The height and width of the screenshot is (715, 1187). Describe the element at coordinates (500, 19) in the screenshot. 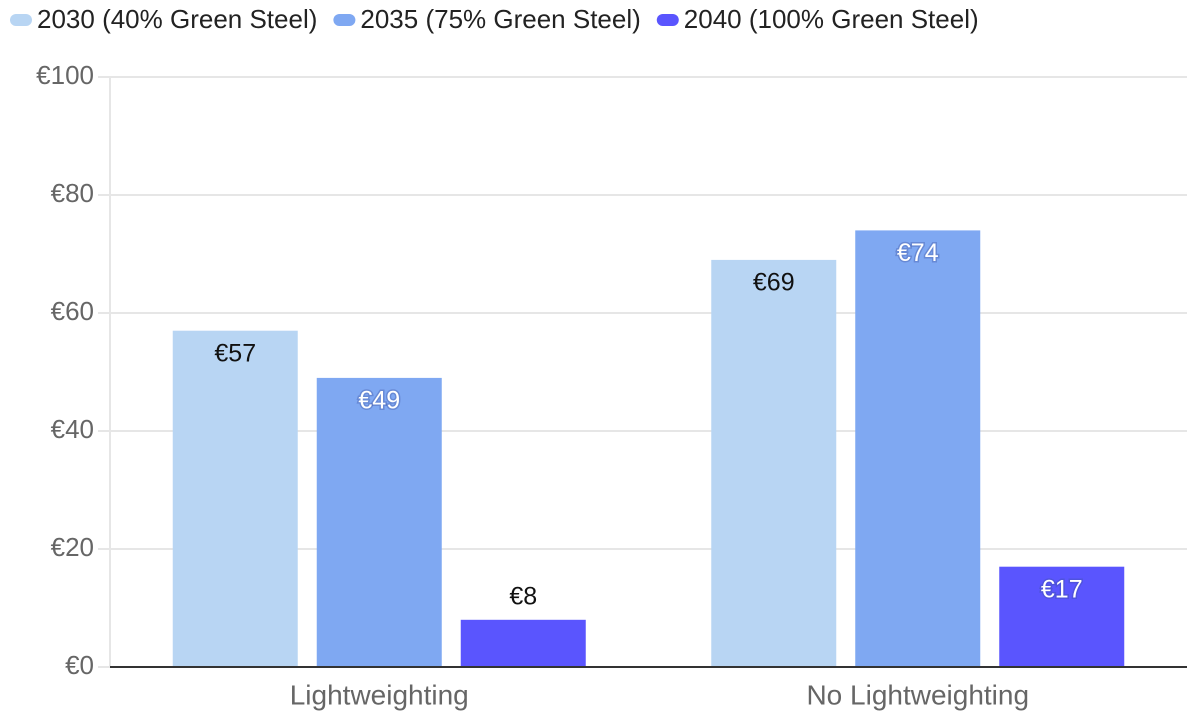

I see `legend-label: 2035 (75% Green Steel)` at that location.